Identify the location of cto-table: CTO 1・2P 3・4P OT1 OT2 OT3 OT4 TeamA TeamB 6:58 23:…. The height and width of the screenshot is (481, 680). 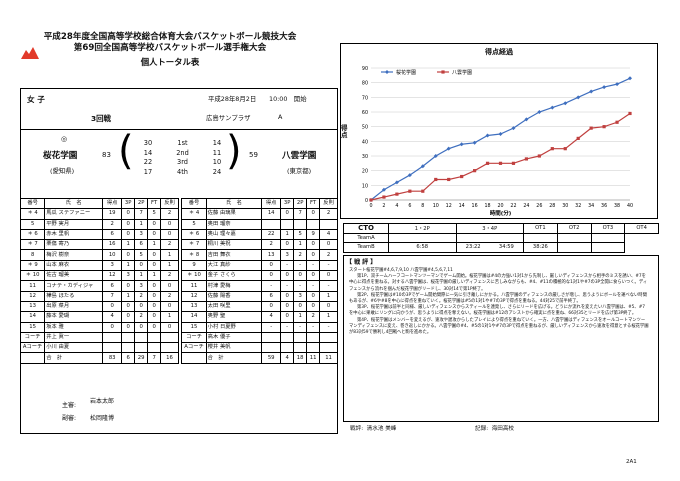
(501, 238).